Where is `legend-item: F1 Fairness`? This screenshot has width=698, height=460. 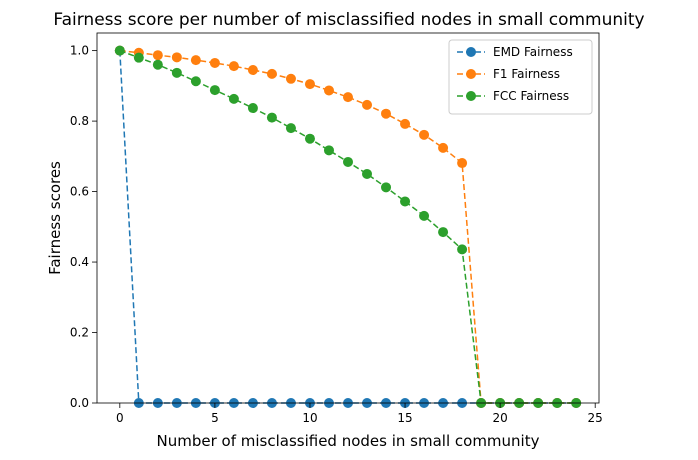
legend-item: F1 Fairness is located at coordinates (508, 74).